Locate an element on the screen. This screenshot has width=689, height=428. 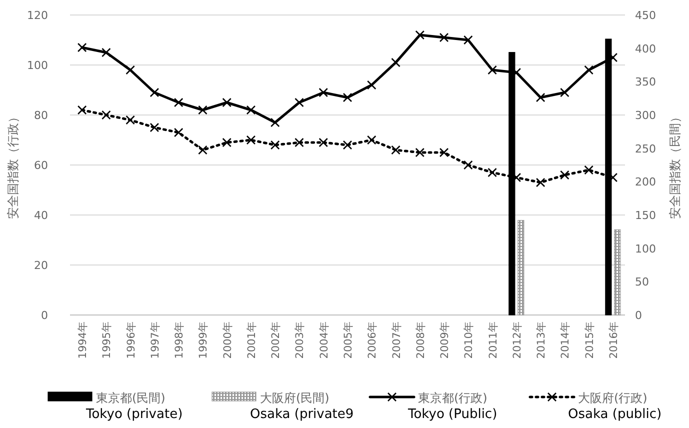
x-tick-label: 1997年 is located at coordinates (155, 340).